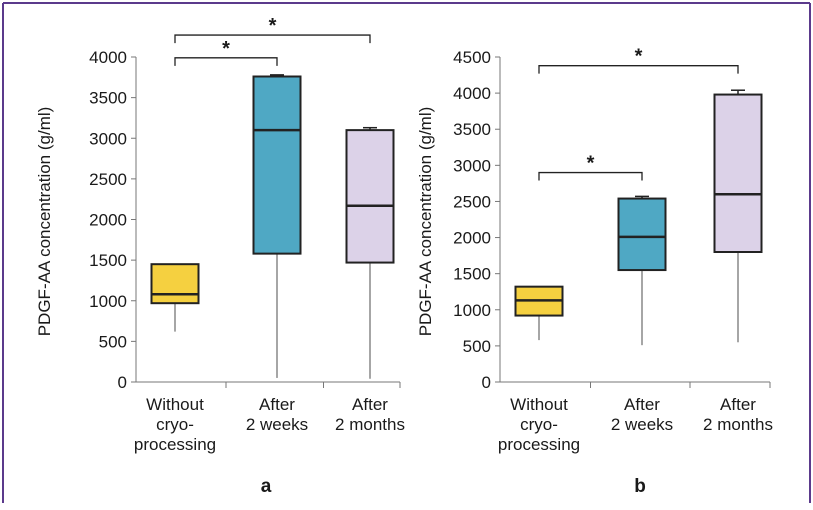 This screenshot has width=813, height=510. Describe the element at coordinates (640, 486) in the screenshot. I see `panel-label: b` at that location.